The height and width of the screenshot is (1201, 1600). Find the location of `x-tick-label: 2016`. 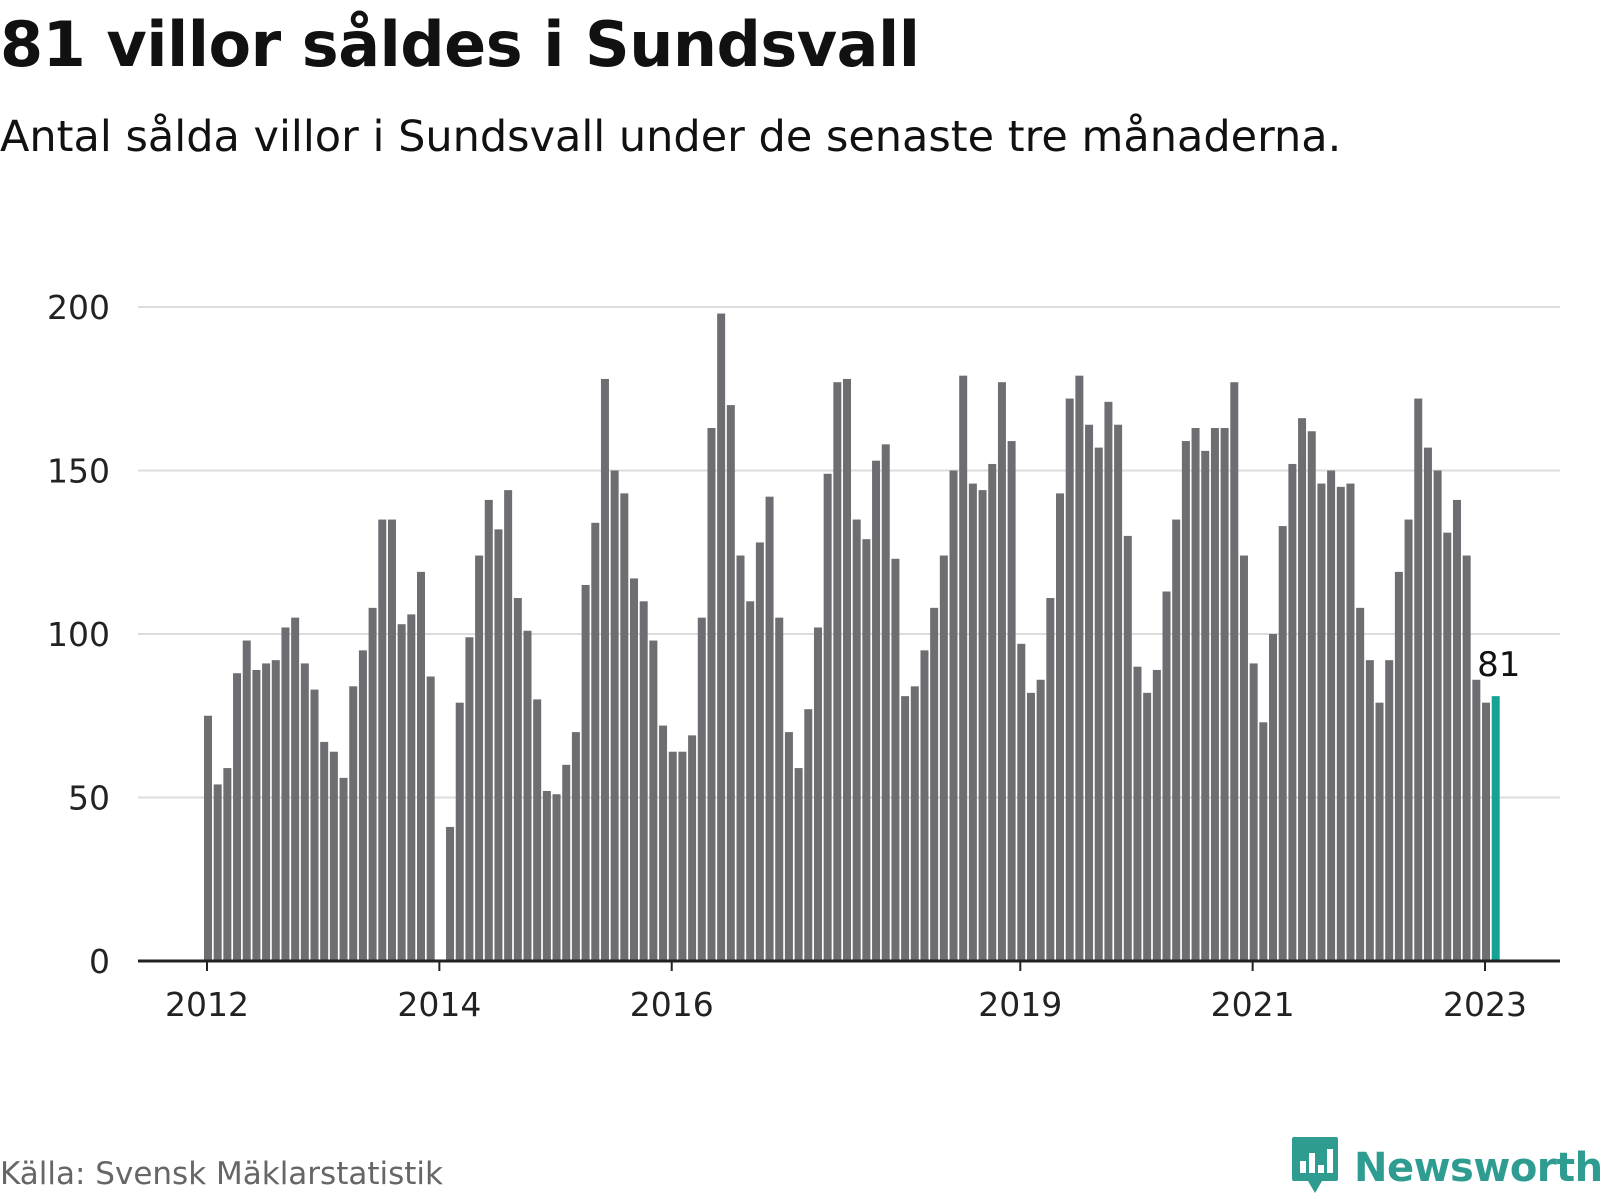

x-tick-label: 2016 is located at coordinates (672, 1004).